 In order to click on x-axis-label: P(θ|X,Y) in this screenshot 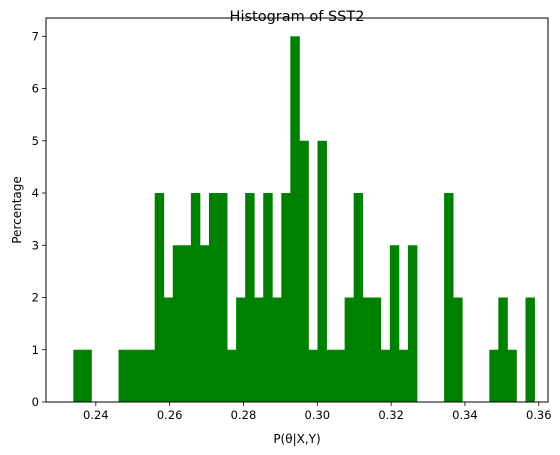, I will do `click(296, 439)`.